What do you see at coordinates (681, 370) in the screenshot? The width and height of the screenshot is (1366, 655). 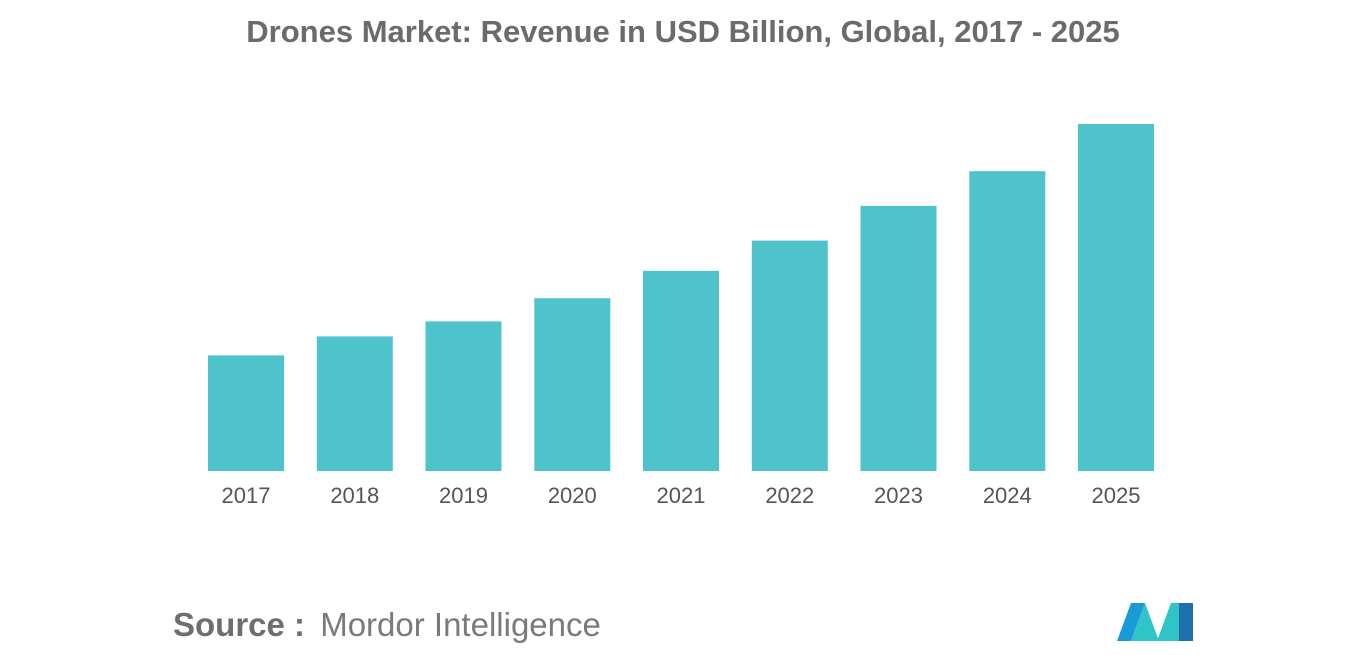 I see `bar-2021` at bounding box center [681, 370].